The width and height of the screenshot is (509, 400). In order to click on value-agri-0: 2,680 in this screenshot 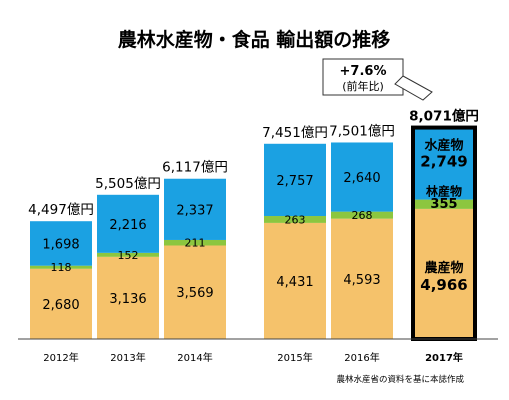, I will do `click(60, 305)`.